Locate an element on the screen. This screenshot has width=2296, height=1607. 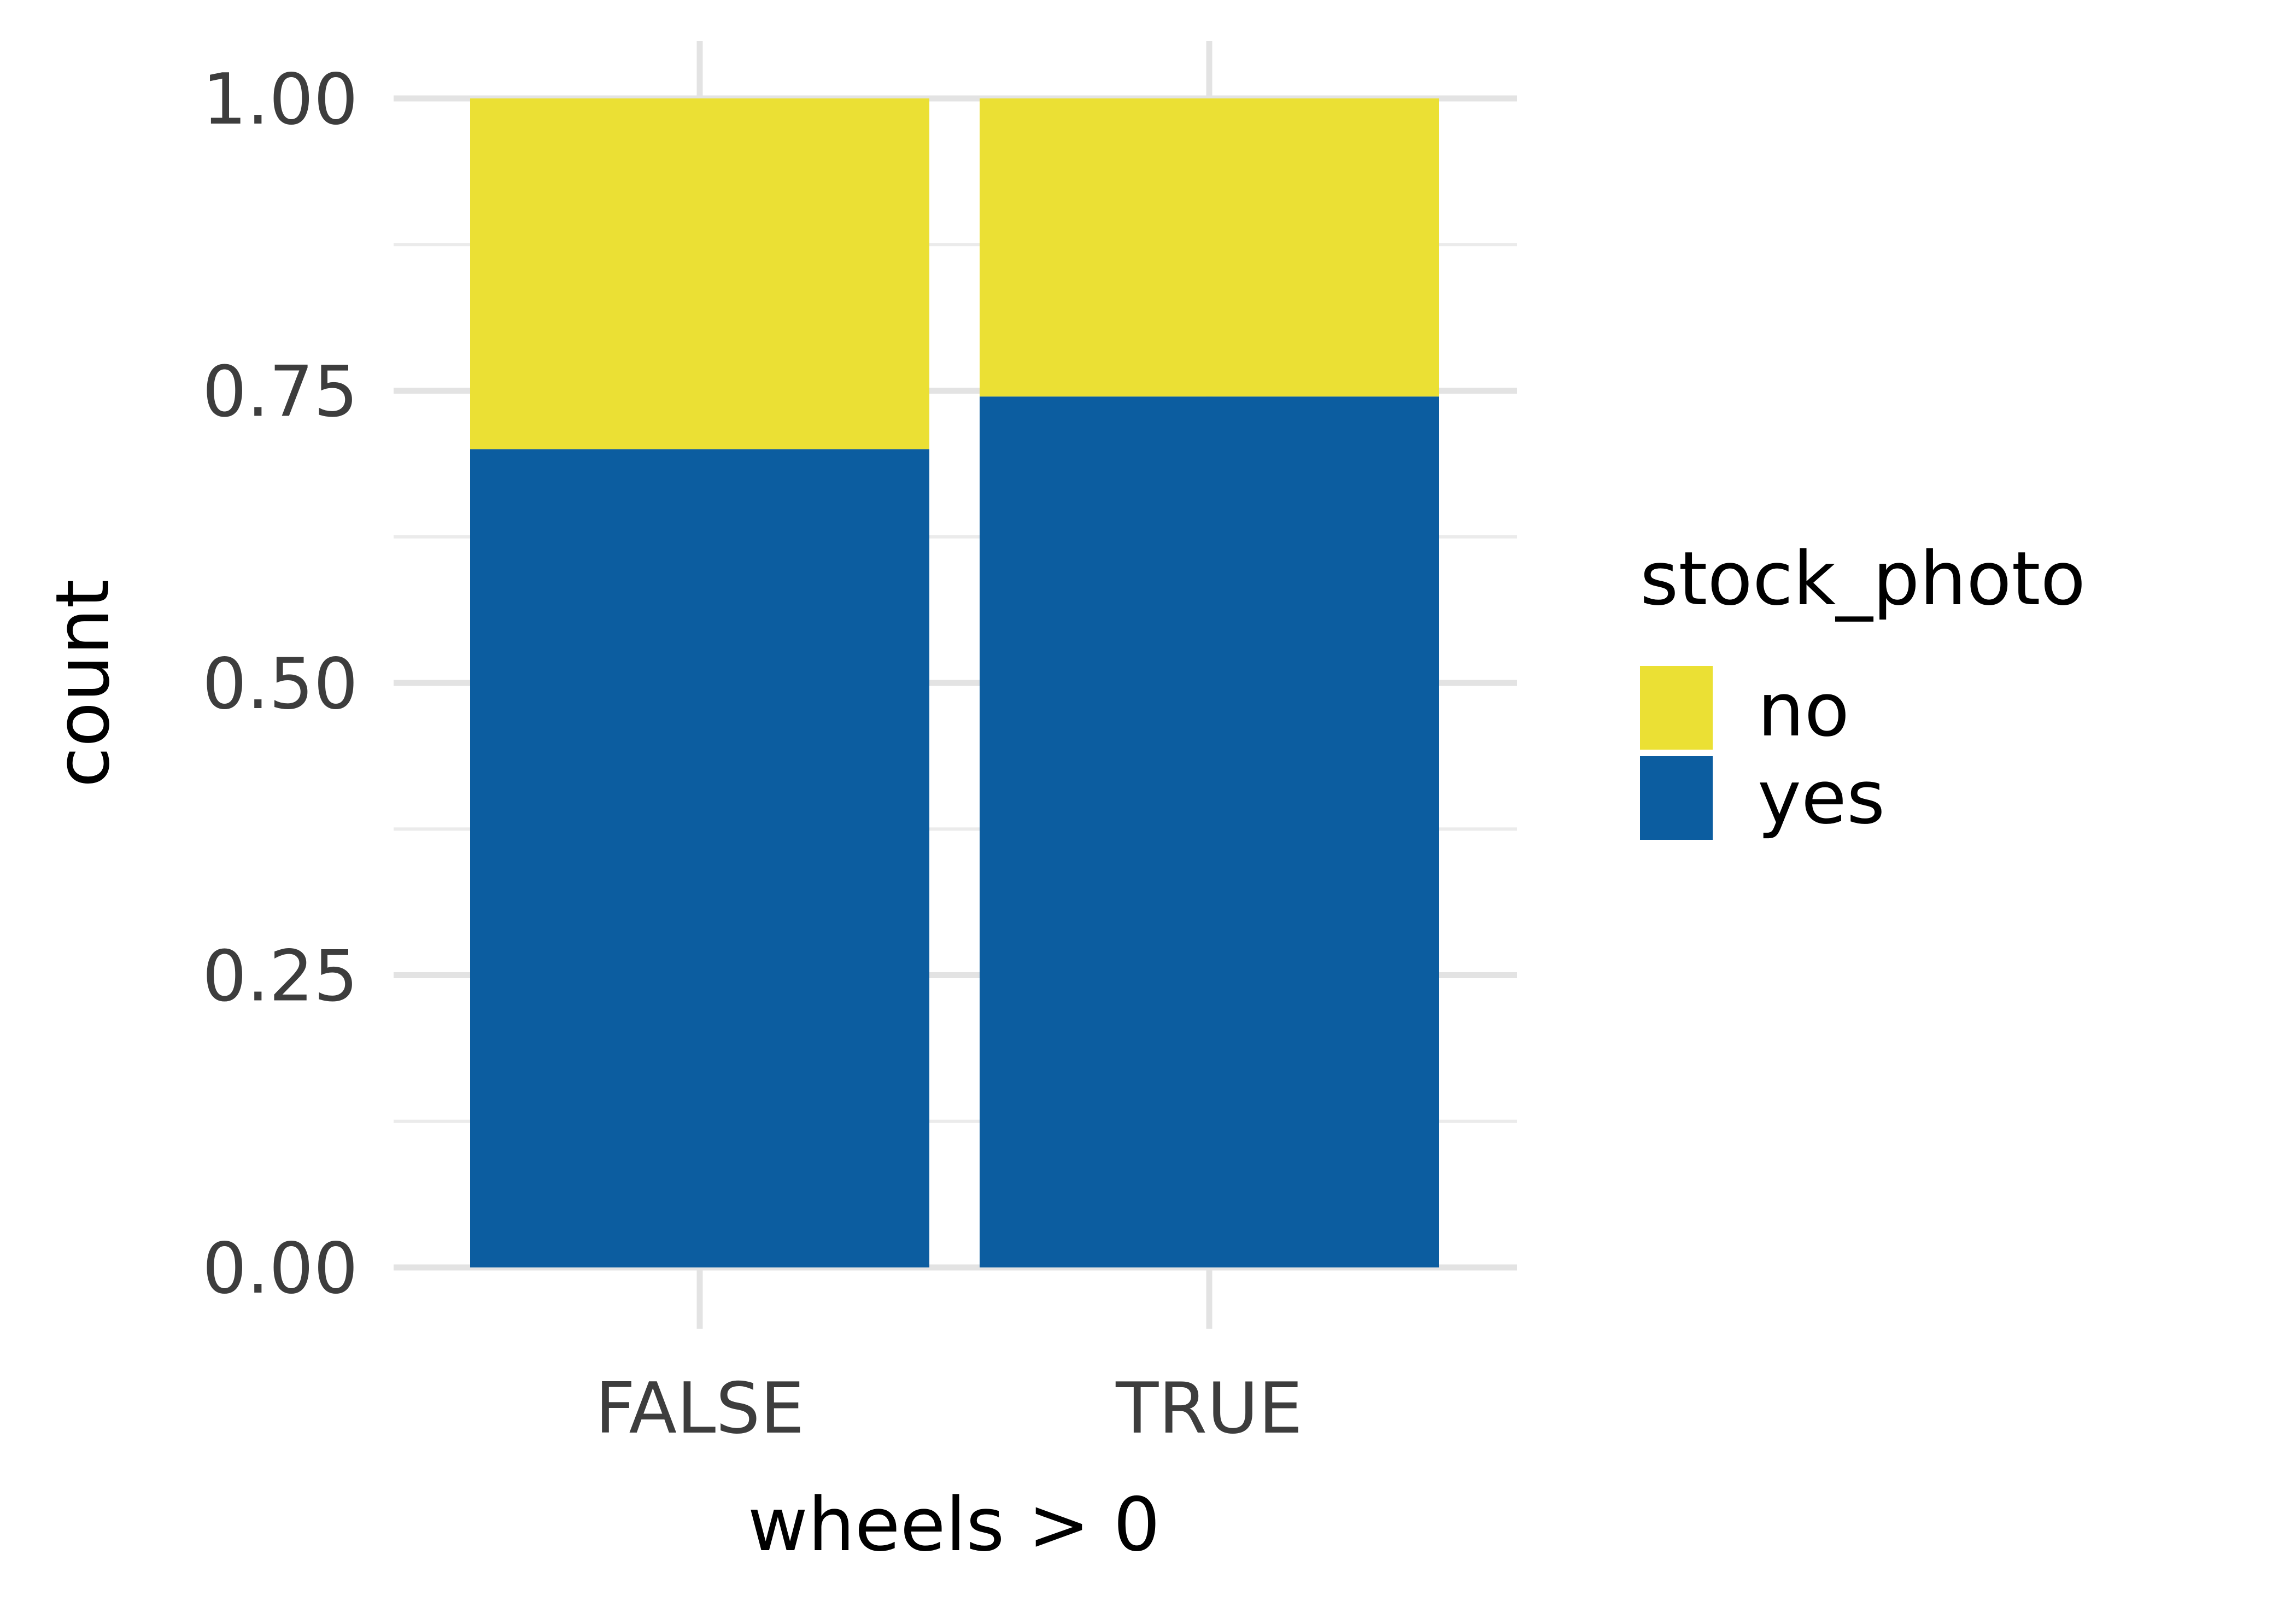
y-tick-label: 1.00 is located at coordinates (280, 100).